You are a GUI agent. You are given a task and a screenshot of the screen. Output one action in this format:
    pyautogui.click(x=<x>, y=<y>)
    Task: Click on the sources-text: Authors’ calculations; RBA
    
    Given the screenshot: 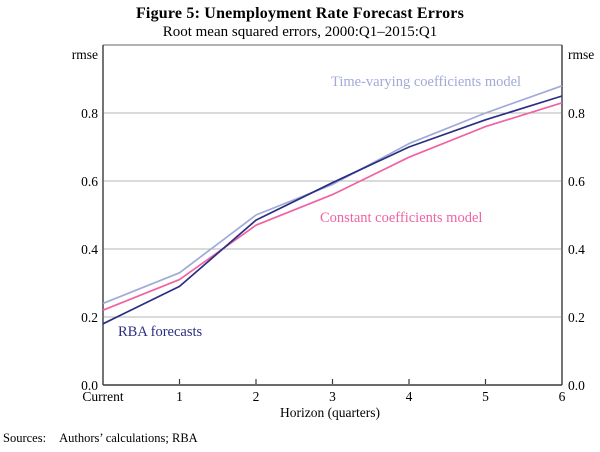 What is the action you would take?
    pyautogui.click(x=128, y=438)
    